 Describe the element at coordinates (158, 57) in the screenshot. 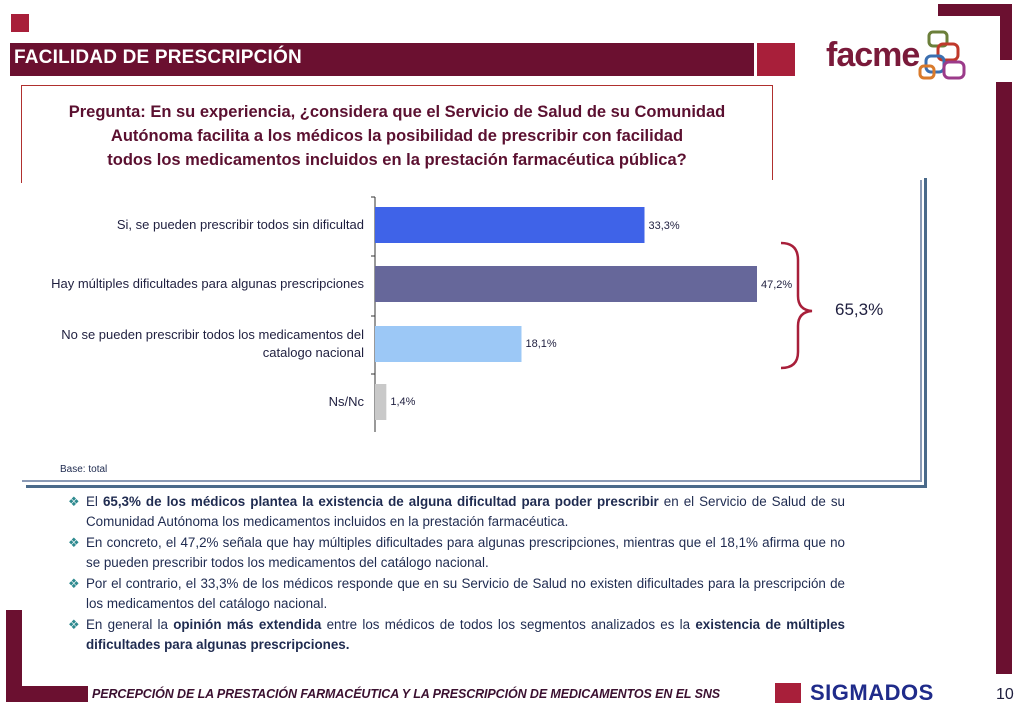

I see `page-title: FACILIDAD DE PRESCRIPCIÓN` at that location.